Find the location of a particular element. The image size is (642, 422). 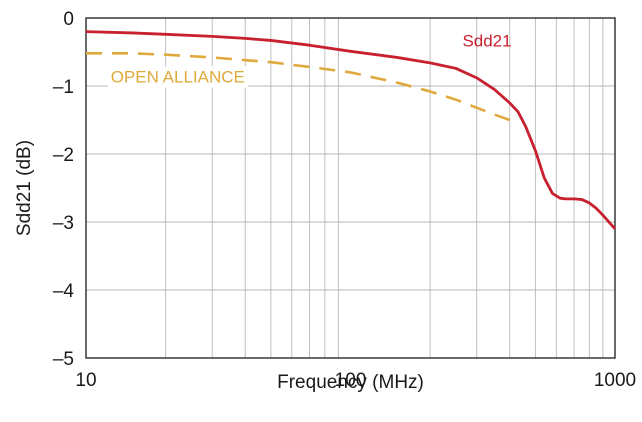

y-tick-label: –5 is located at coordinates (63, 359).